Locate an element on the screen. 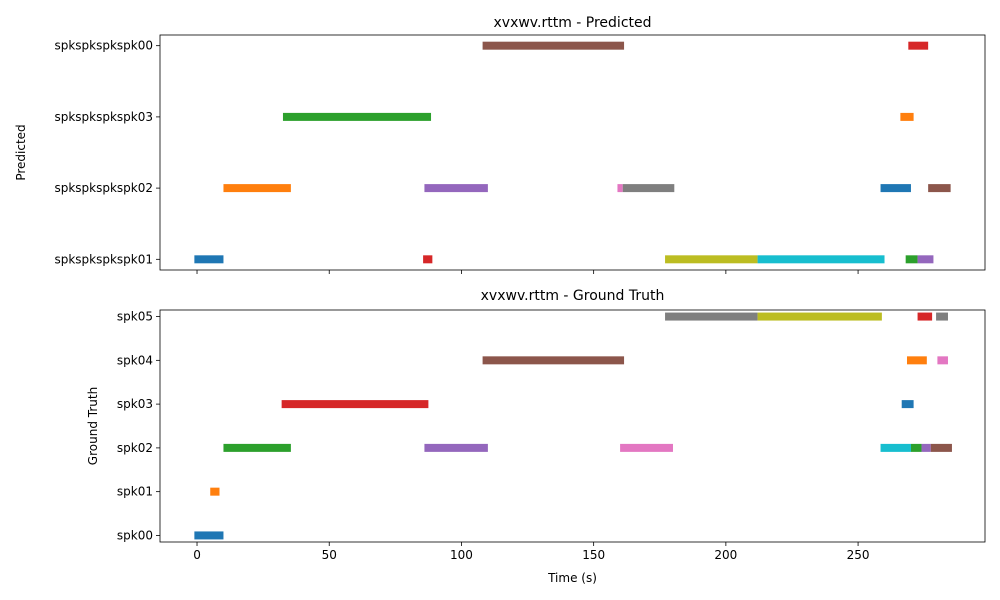 The image size is (1000, 600). x-tick-label: 100 is located at coordinates (461, 555).